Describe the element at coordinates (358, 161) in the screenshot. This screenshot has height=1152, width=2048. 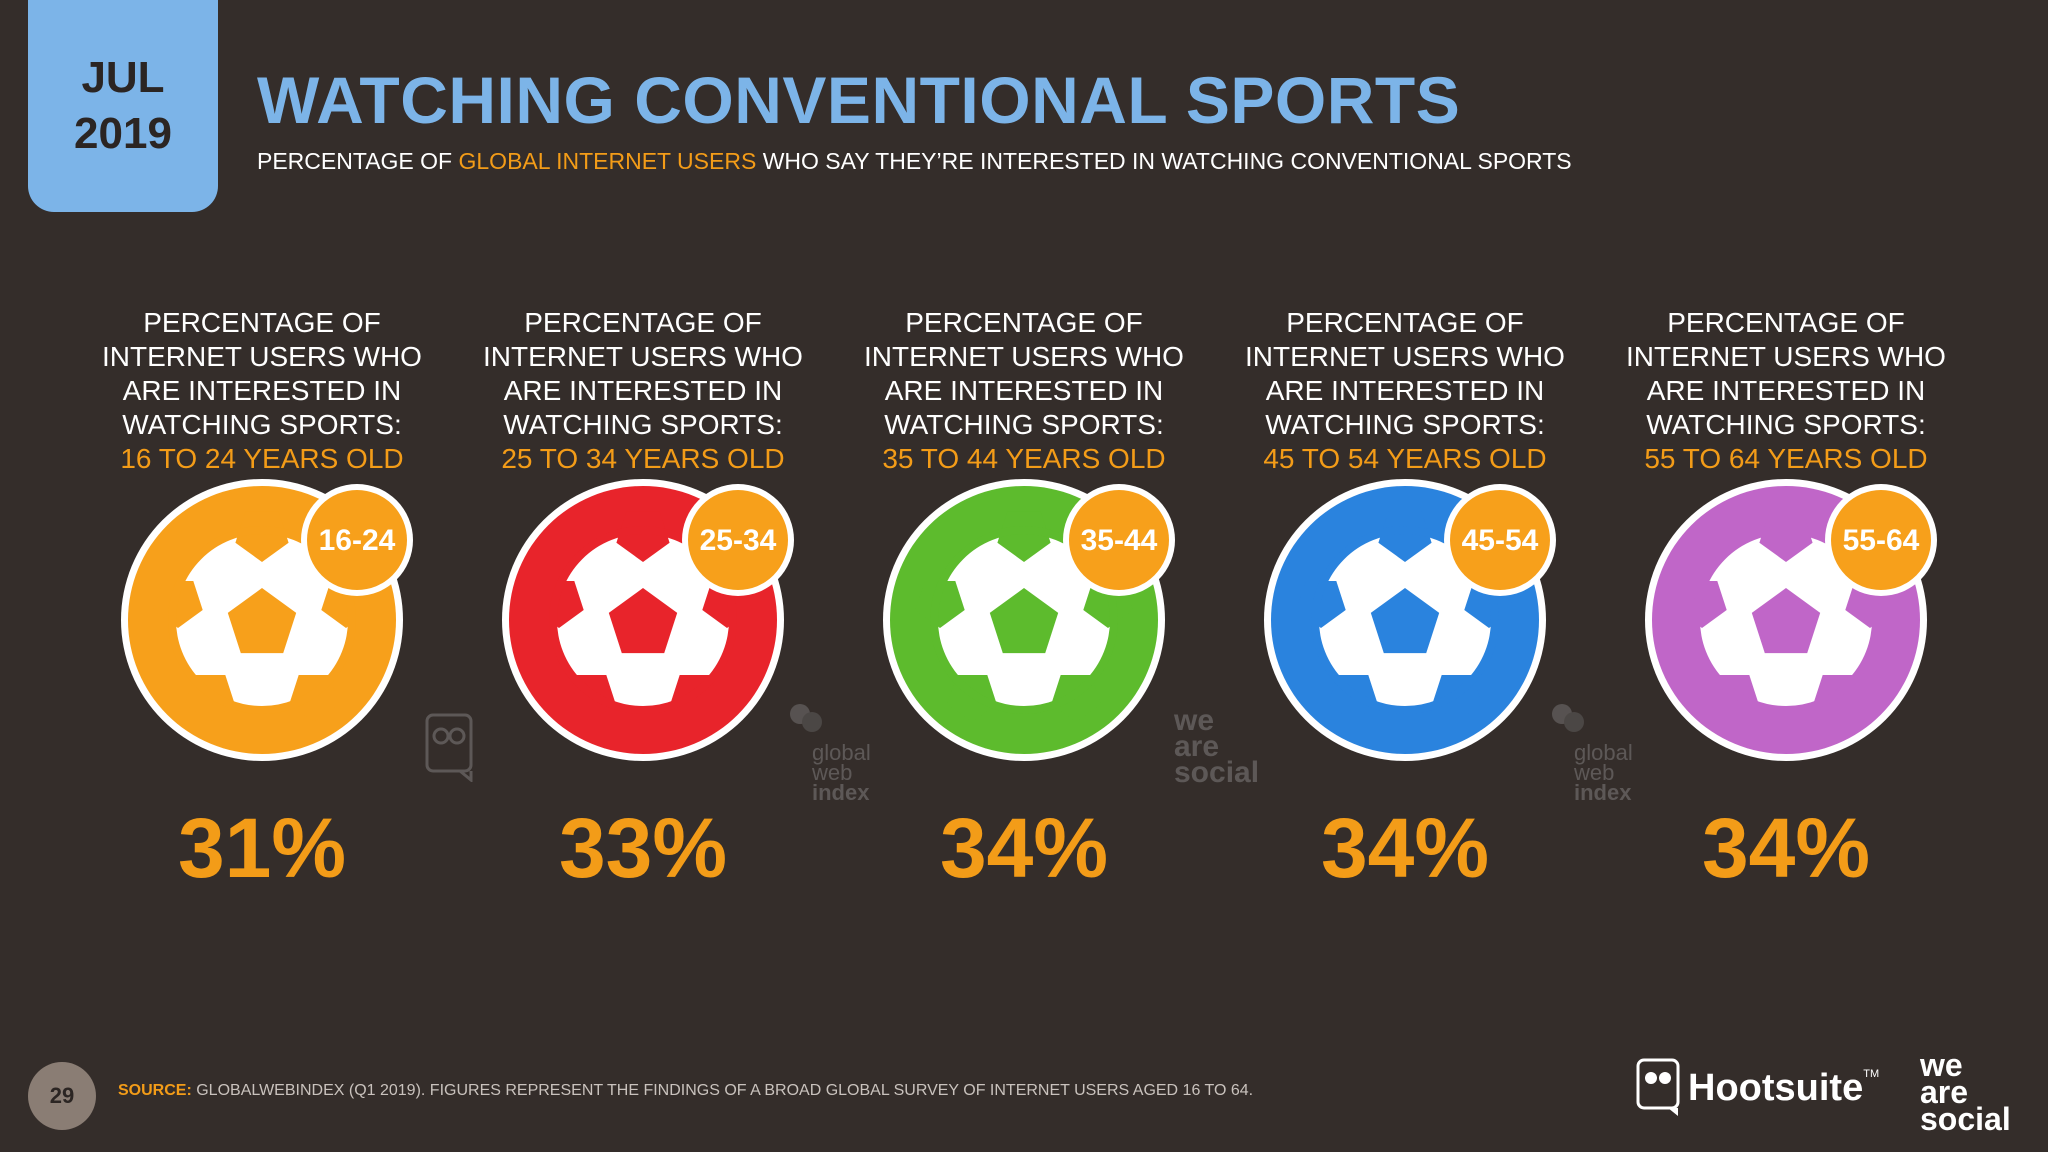
I see `subtitle-pre: PERCENTAGE OF` at that location.